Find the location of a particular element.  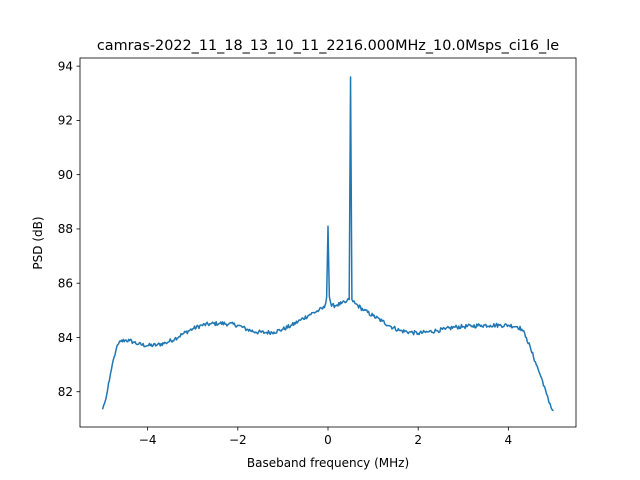

x-tick-label: −4 is located at coordinates (148, 440).